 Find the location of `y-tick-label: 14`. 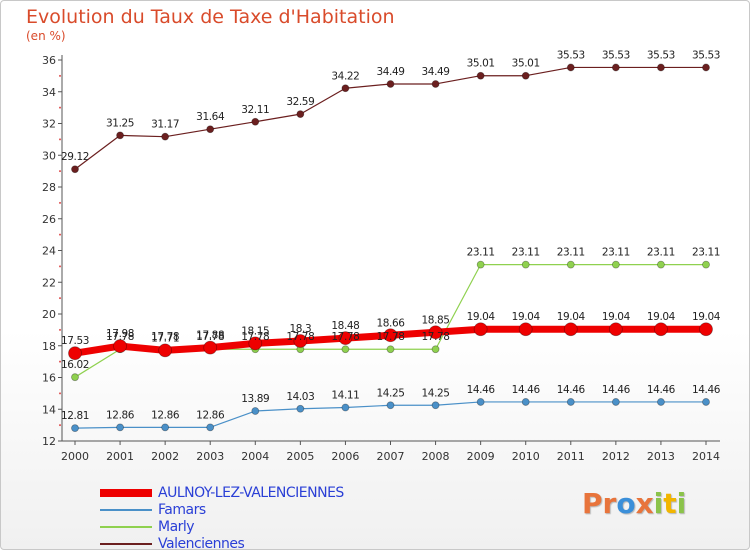

y-tick-label: 14 is located at coordinates (49, 409).